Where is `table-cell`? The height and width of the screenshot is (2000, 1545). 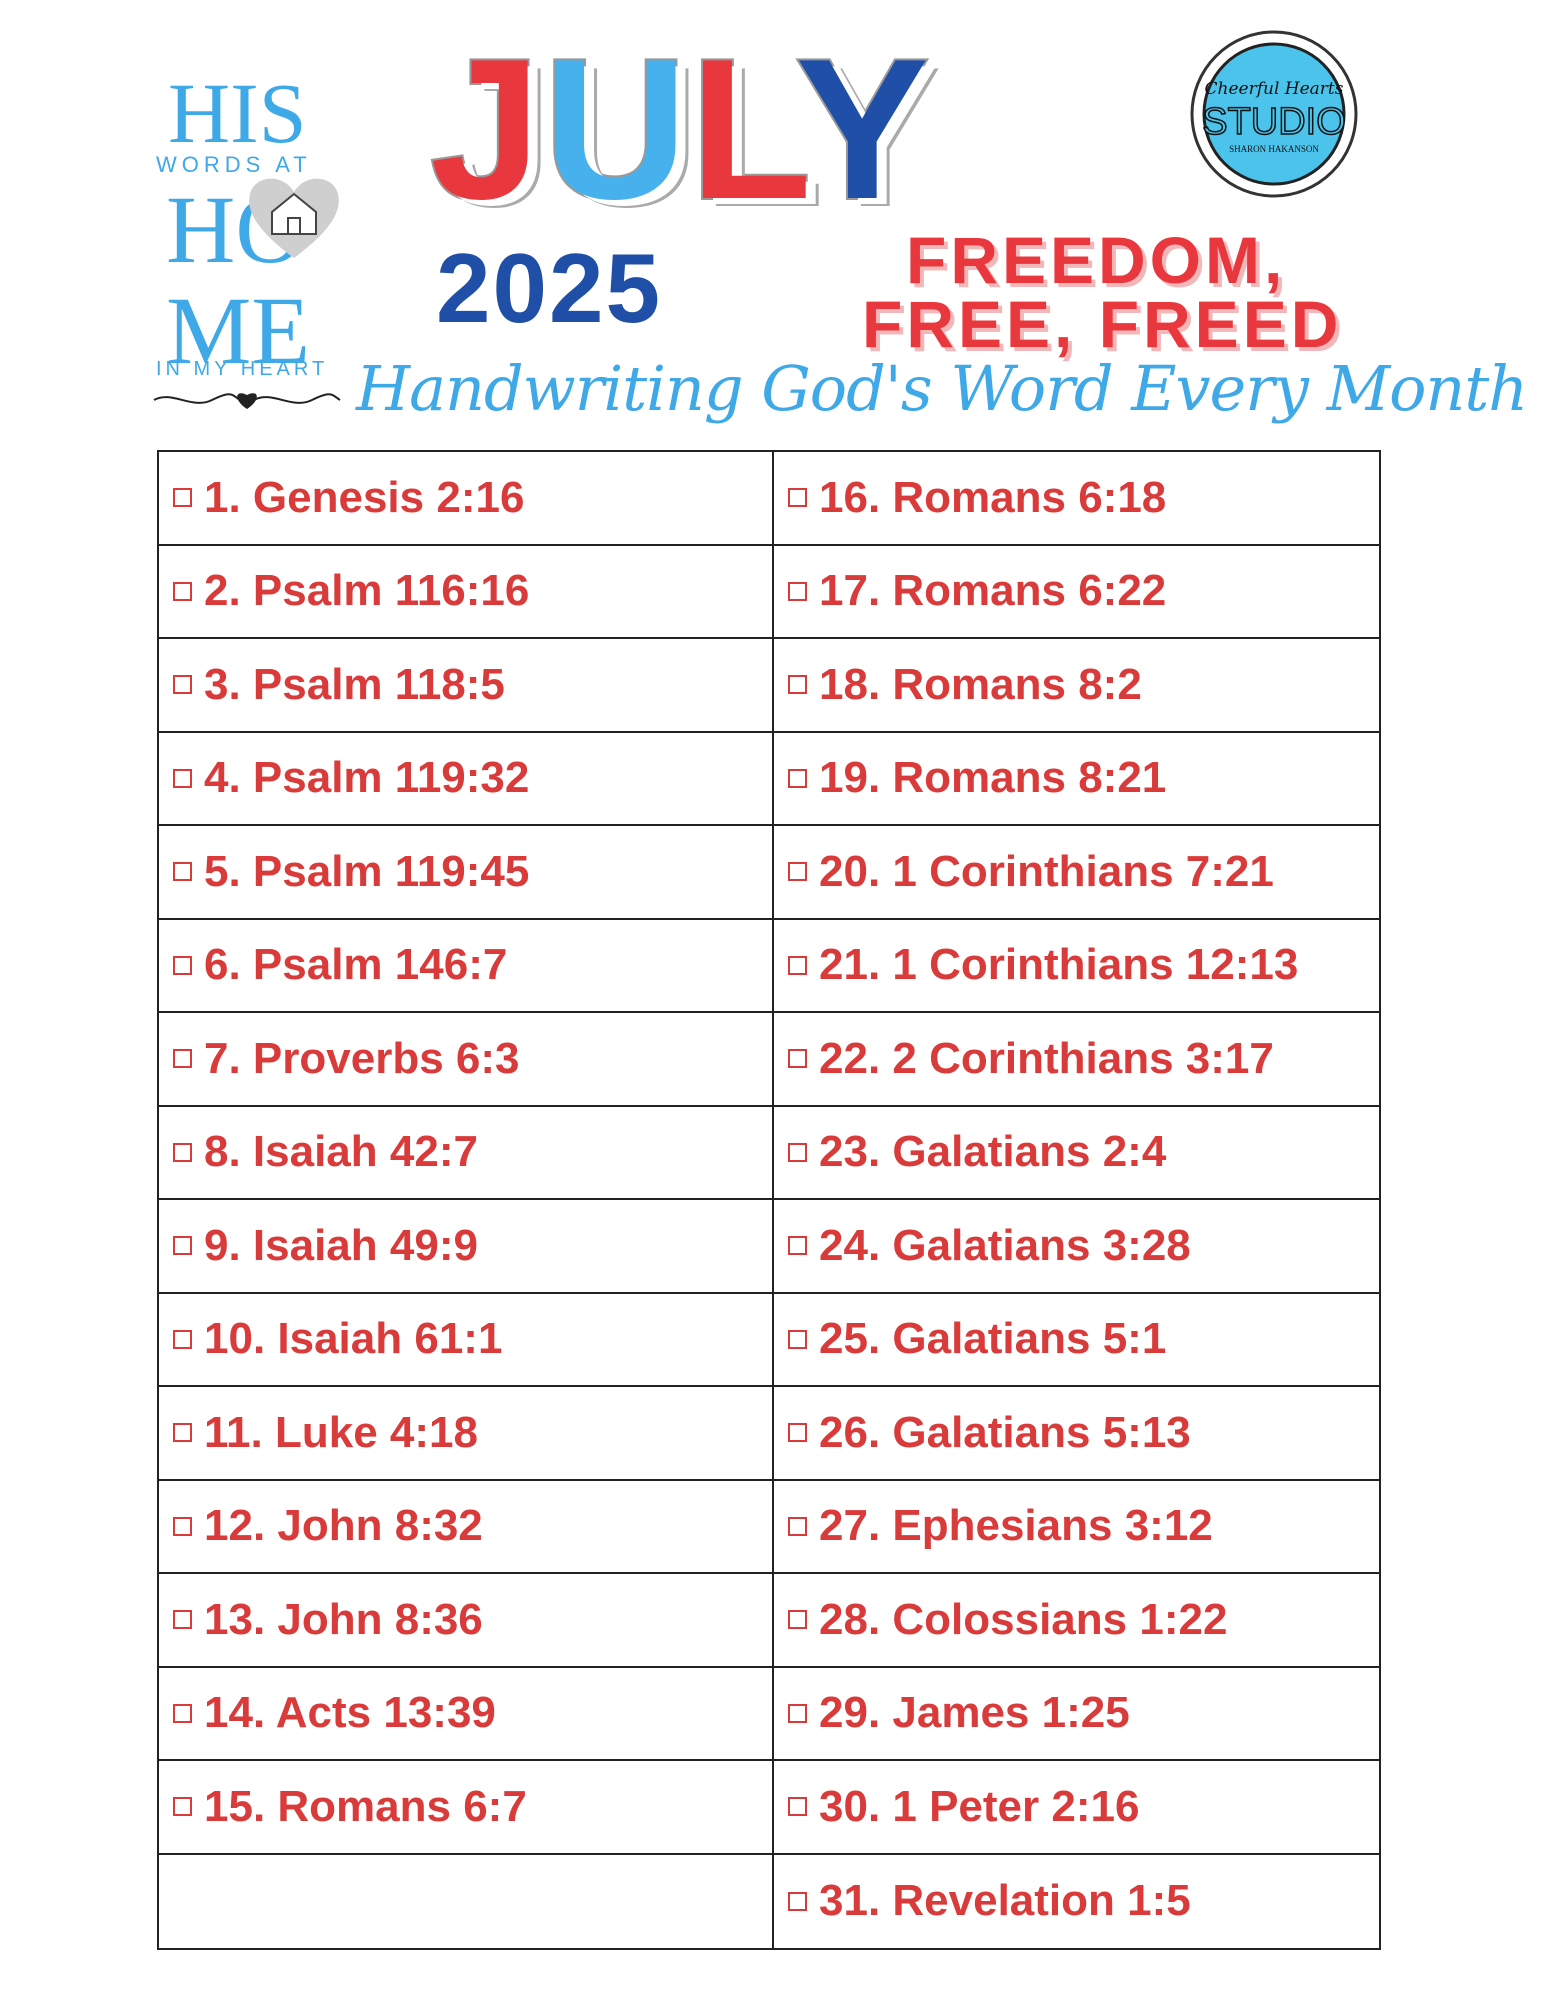 table-cell is located at coordinates (466, 1901).